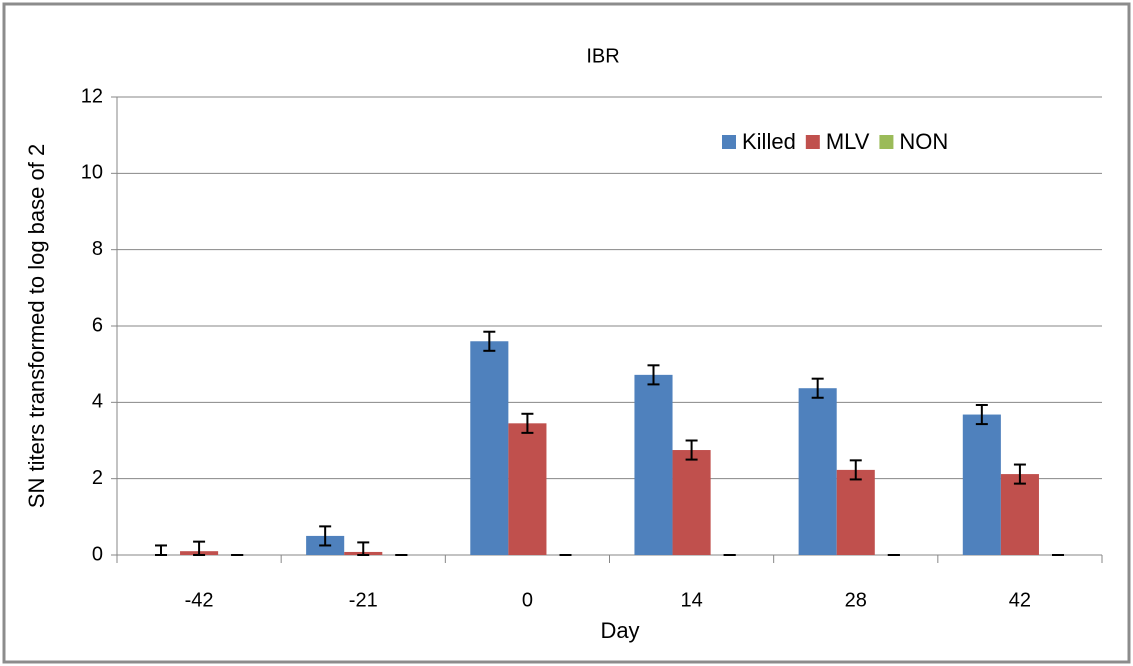  Describe the element at coordinates (602, 56) in the screenshot. I see `chart-title: IBR` at that location.